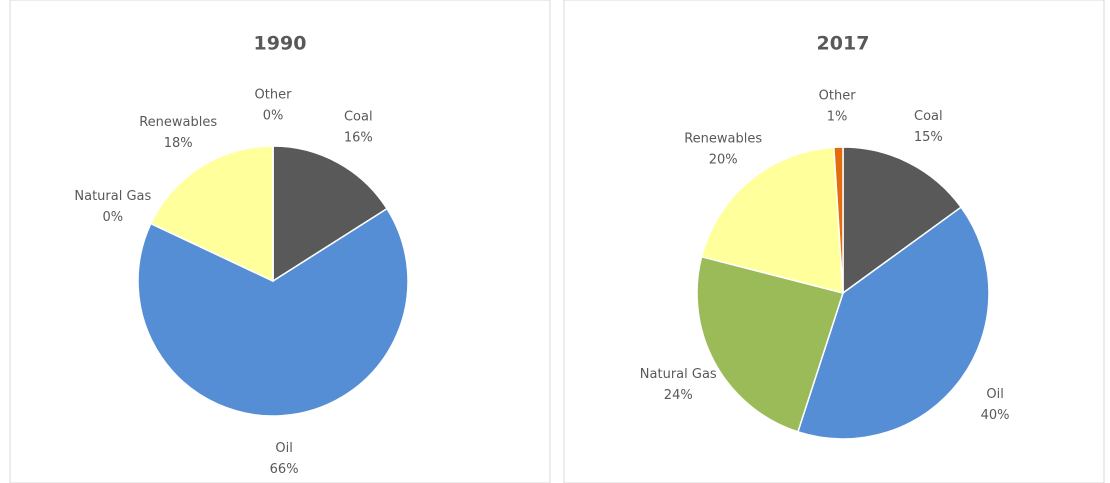 The image size is (1110, 483). What do you see at coordinates (928, 137) in the screenshot?
I see `slice-value-label: 15%` at bounding box center [928, 137].